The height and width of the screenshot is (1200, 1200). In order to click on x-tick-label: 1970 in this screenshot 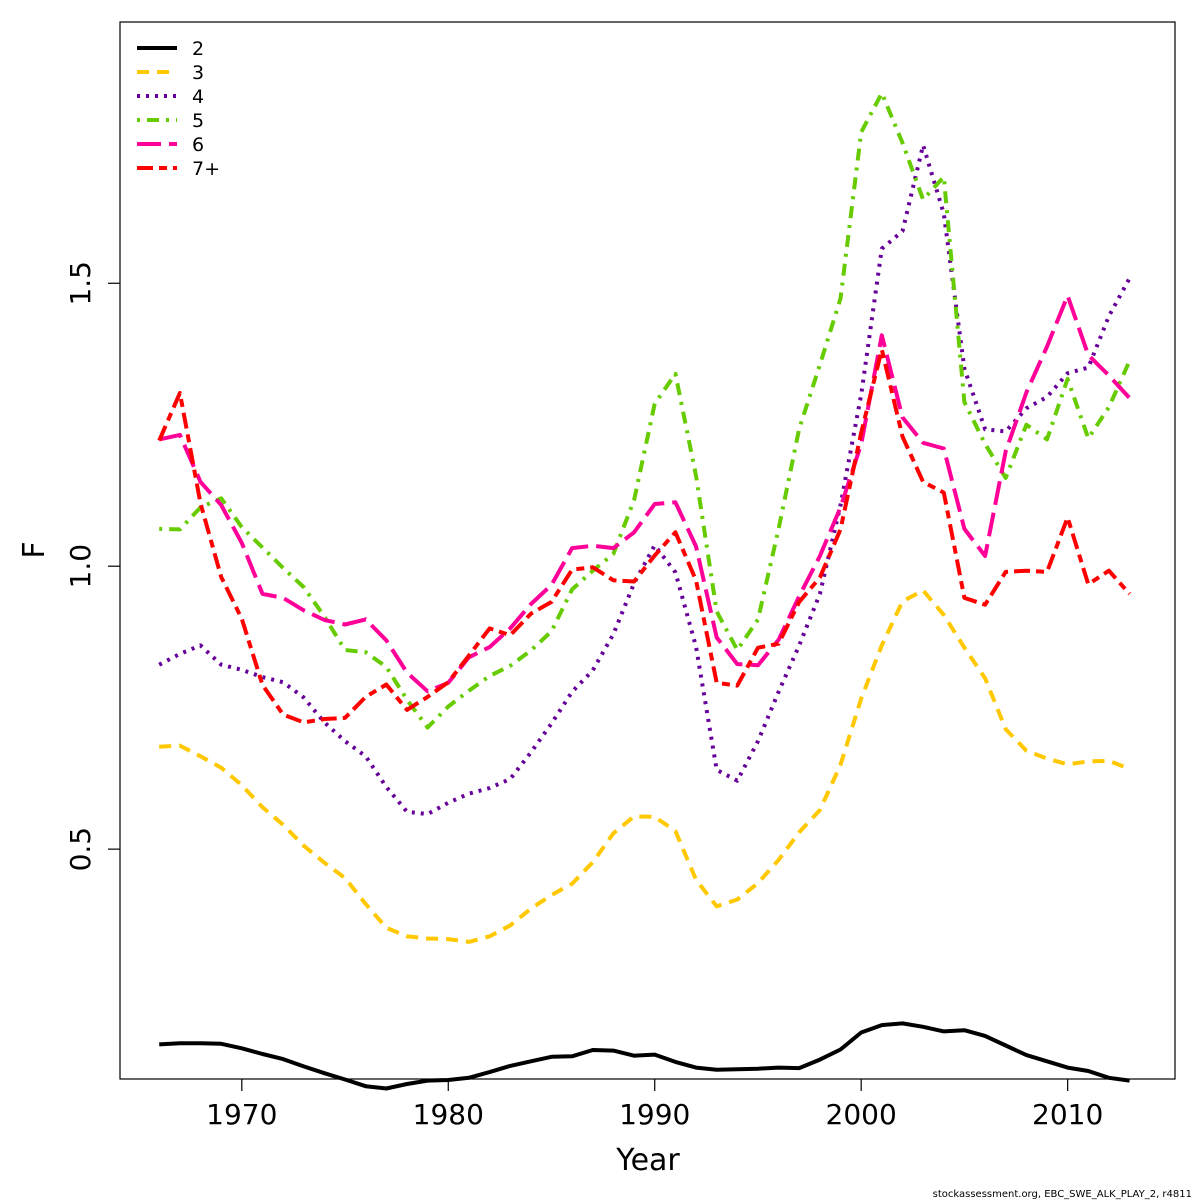, I will do `click(241, 1114)`.